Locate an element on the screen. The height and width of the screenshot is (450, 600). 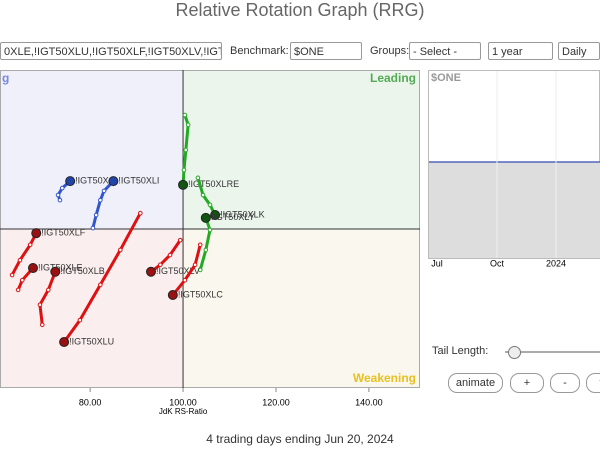
series-label: !IGT50X is located at coordinates (92, 180).